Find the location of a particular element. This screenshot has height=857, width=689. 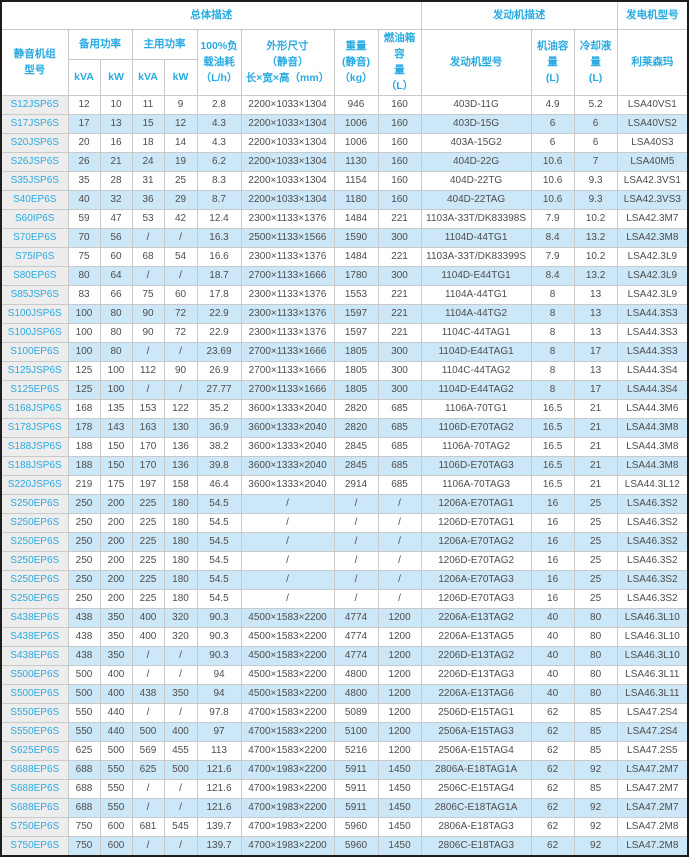

cell-prime-kva: 569 is located at coordinates (148, 750).